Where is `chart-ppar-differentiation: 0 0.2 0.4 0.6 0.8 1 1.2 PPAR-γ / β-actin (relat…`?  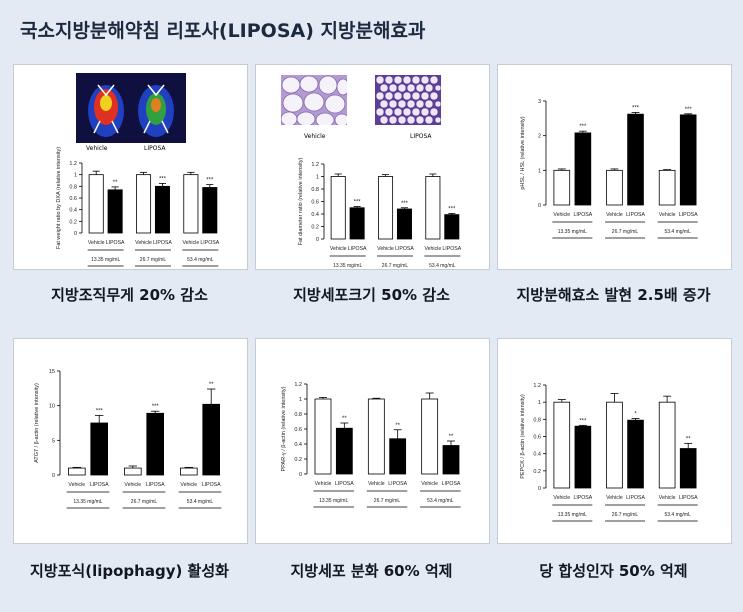 chart-ppar-differentiation: 0 0.2 0.4 0.6 0.8 1 1.2 PPAR-γ / β-actin (relat… is located at coordinates (371, 445).